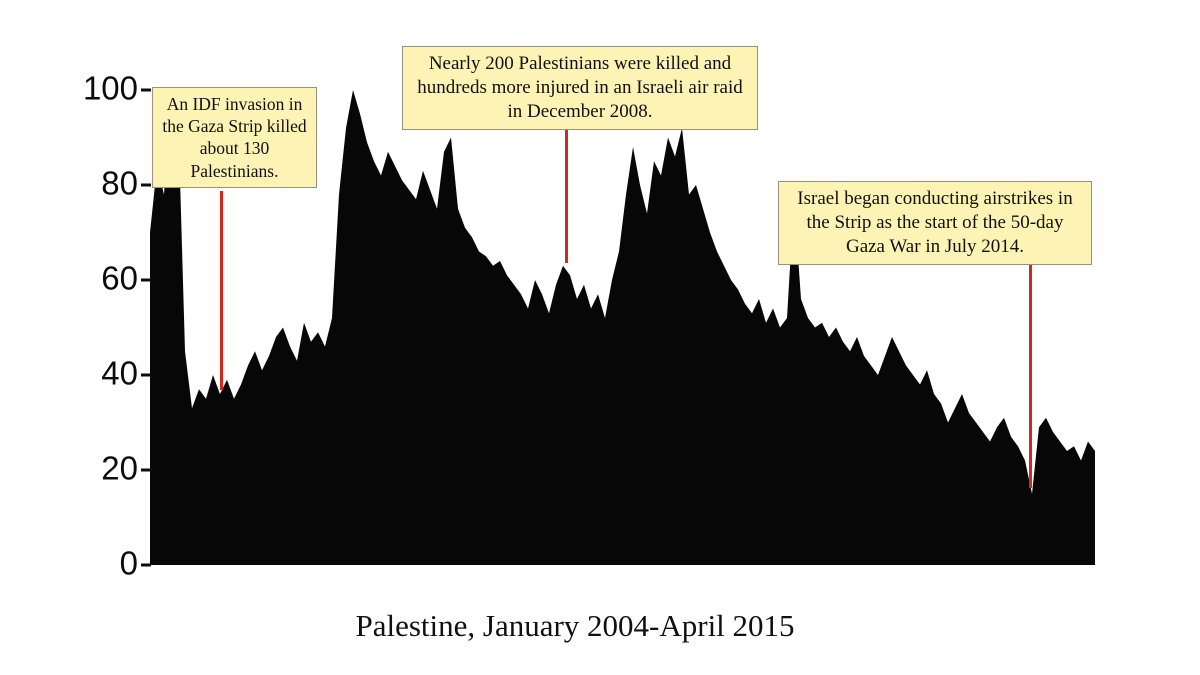  I want to click on y-tick-label-20: 20, so click(119, 468).